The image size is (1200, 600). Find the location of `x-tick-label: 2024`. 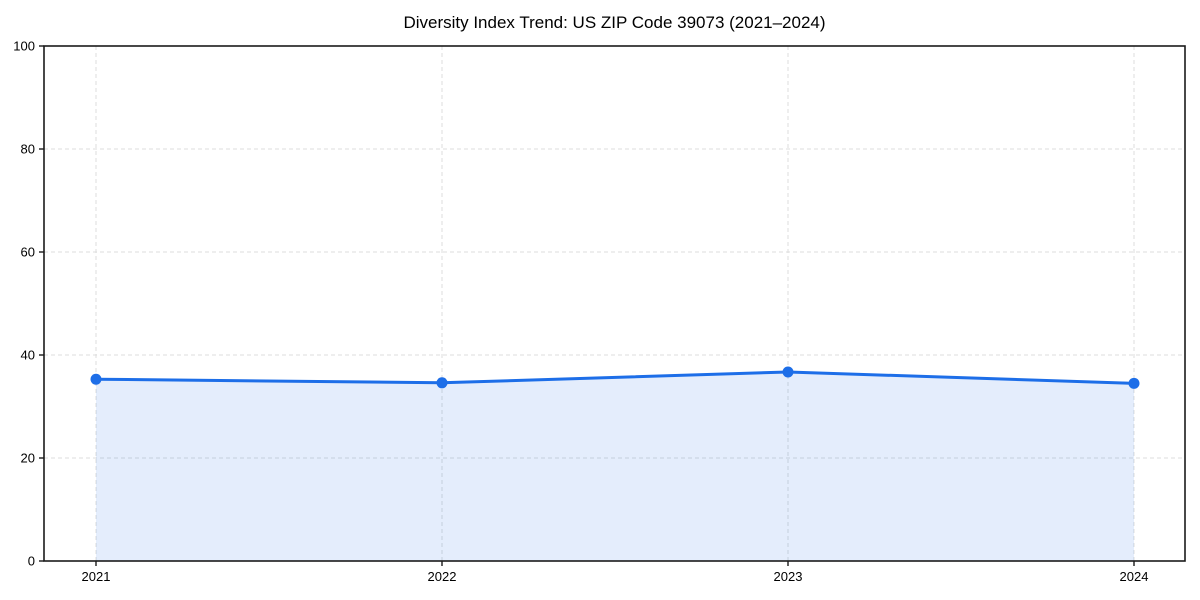

x-tick-label: 2024 is located at coordinates (1134, 576).